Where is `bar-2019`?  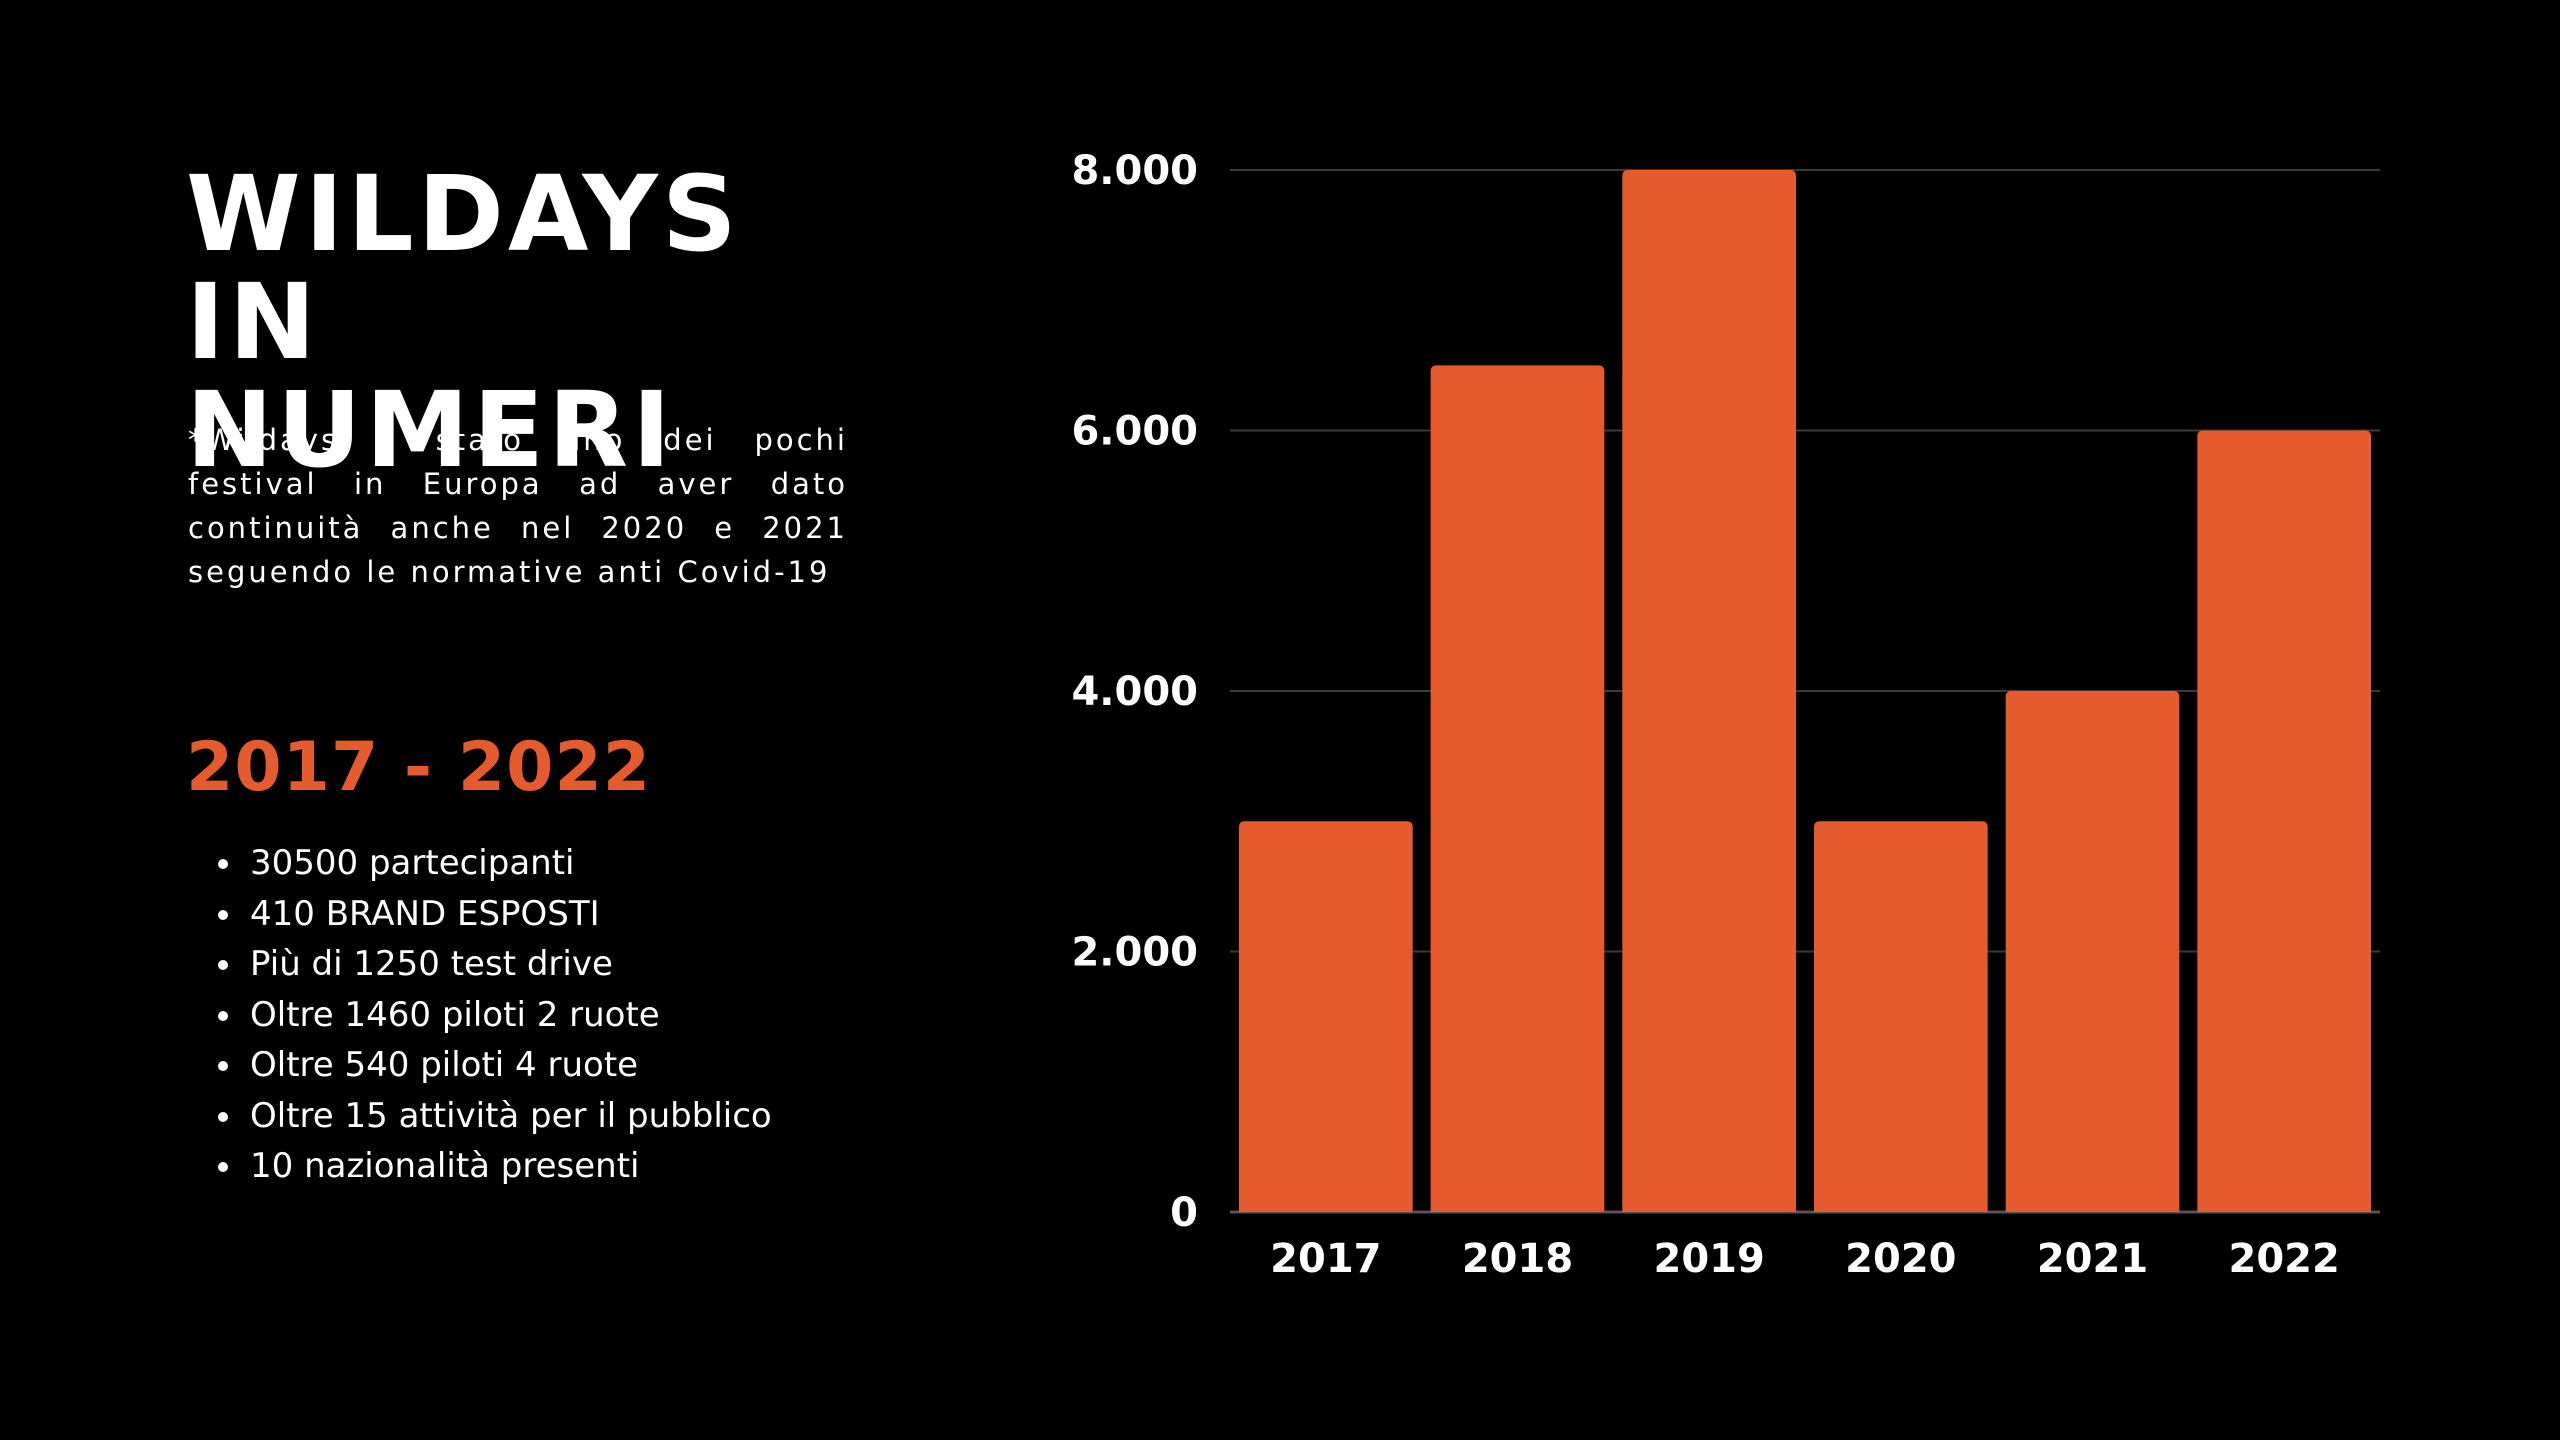 bar-2019 is located at coordinates (1709, 691).